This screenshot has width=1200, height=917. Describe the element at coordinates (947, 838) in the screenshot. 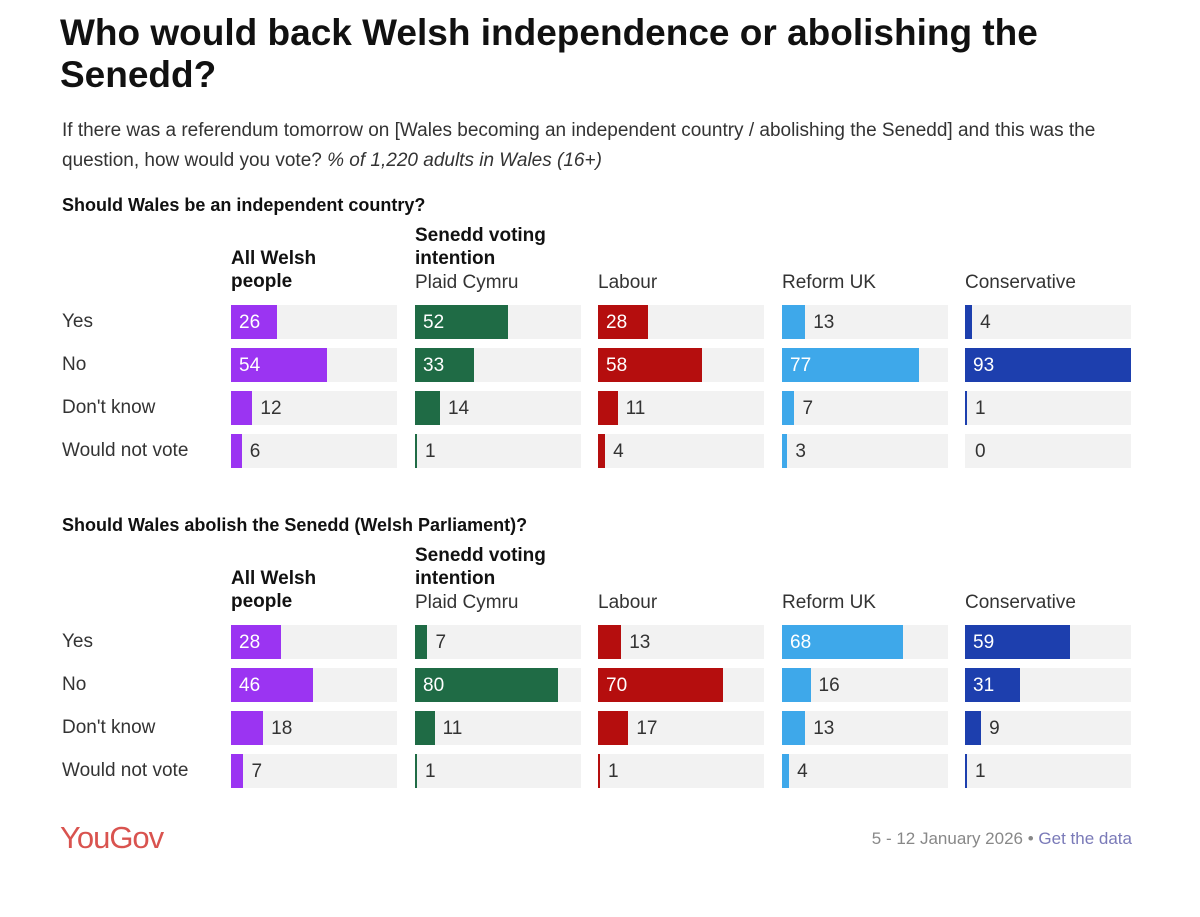

I see `fieldwork-dates: 5 - 12 January 2026` at that location.